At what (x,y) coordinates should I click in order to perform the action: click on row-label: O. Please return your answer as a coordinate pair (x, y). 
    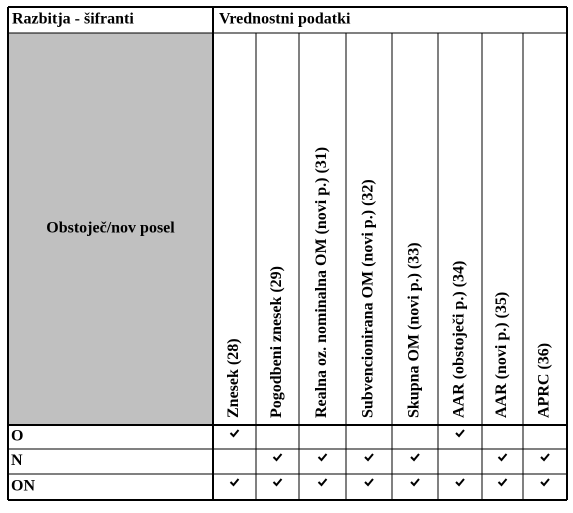
    Looking at the image, I should click on (17, 436).